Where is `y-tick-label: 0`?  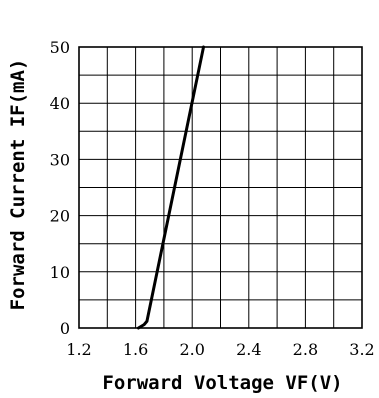
y-tick-label: 0 is located at coordinates (65, 328).